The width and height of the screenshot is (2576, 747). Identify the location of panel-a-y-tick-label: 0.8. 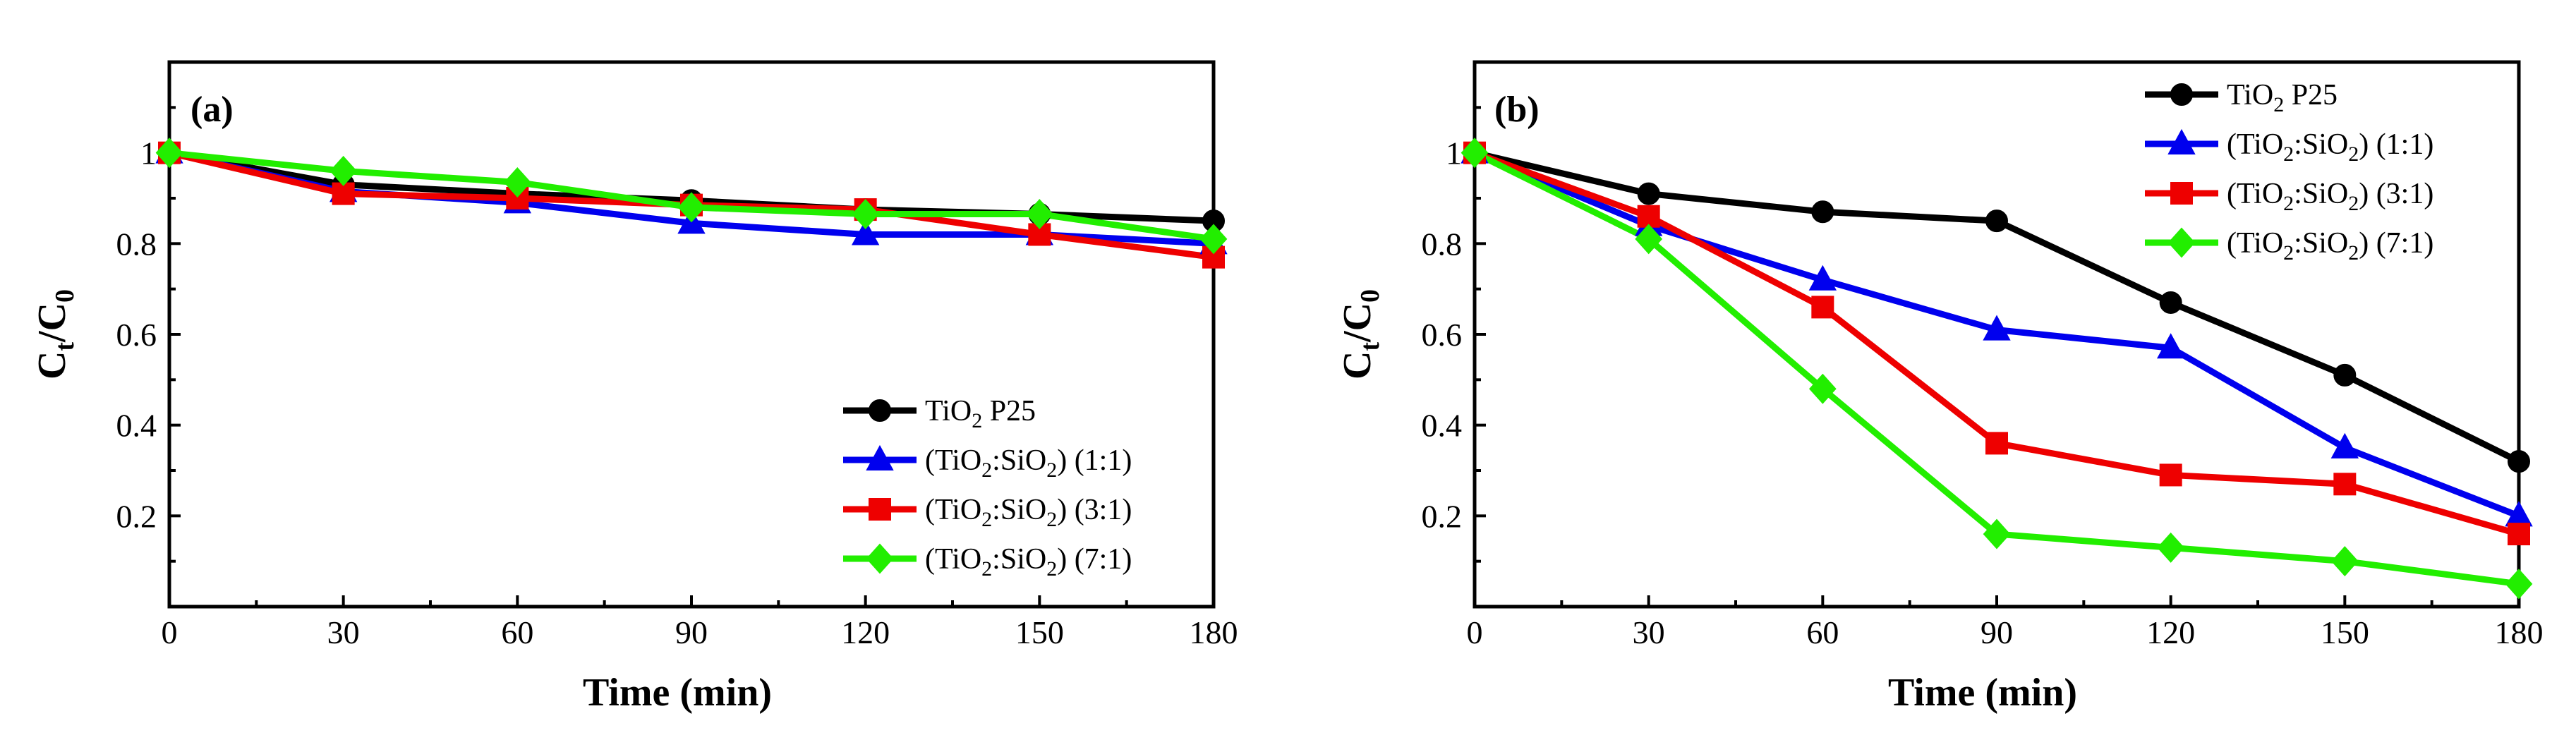
(136, 244).